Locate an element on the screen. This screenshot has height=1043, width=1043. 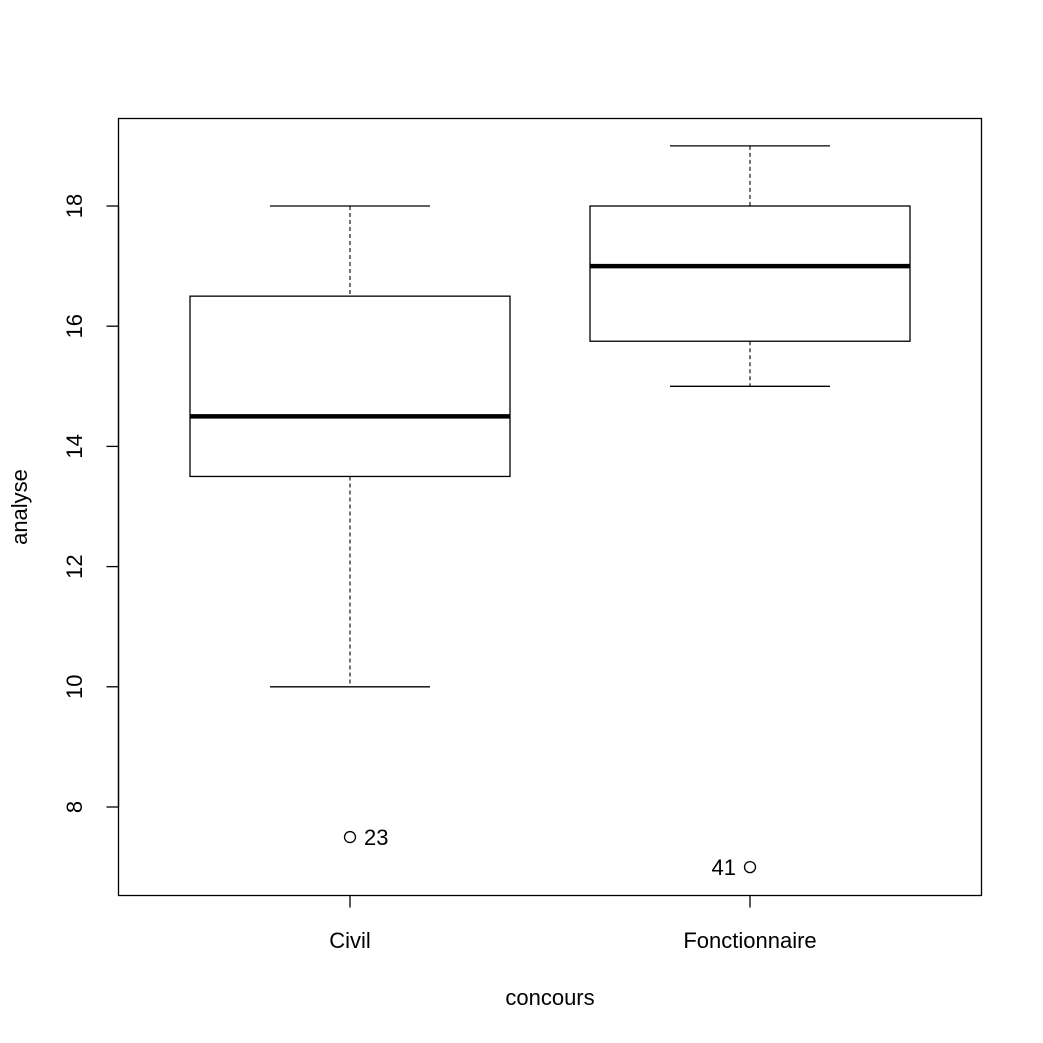
y-tick-label: 8 is located at coordinates (74, 807).